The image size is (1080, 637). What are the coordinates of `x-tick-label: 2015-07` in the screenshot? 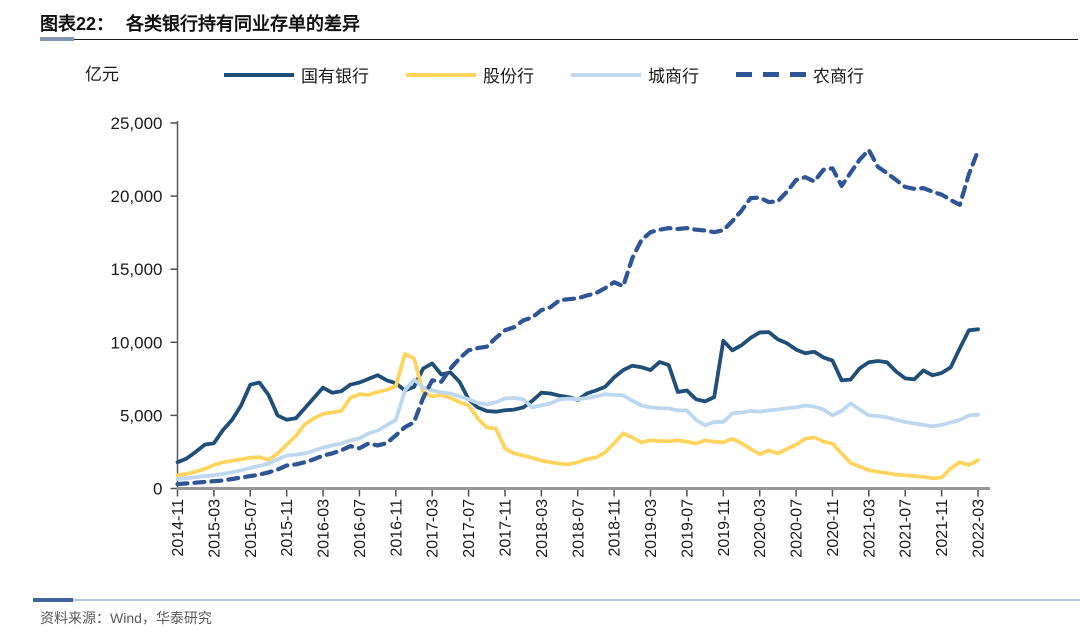 It's located at (251, 528).